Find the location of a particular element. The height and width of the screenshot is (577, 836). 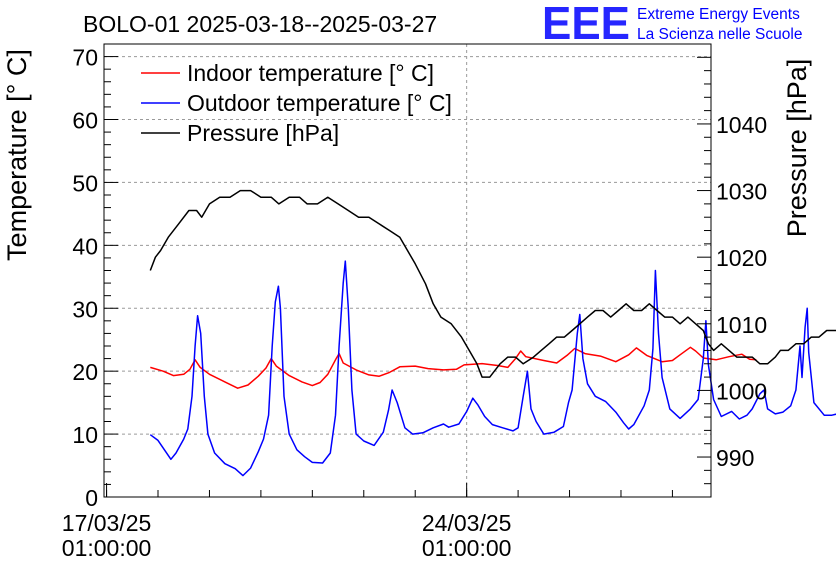

left-axis-tick-label: 40 is located at coordinates (85, 246).